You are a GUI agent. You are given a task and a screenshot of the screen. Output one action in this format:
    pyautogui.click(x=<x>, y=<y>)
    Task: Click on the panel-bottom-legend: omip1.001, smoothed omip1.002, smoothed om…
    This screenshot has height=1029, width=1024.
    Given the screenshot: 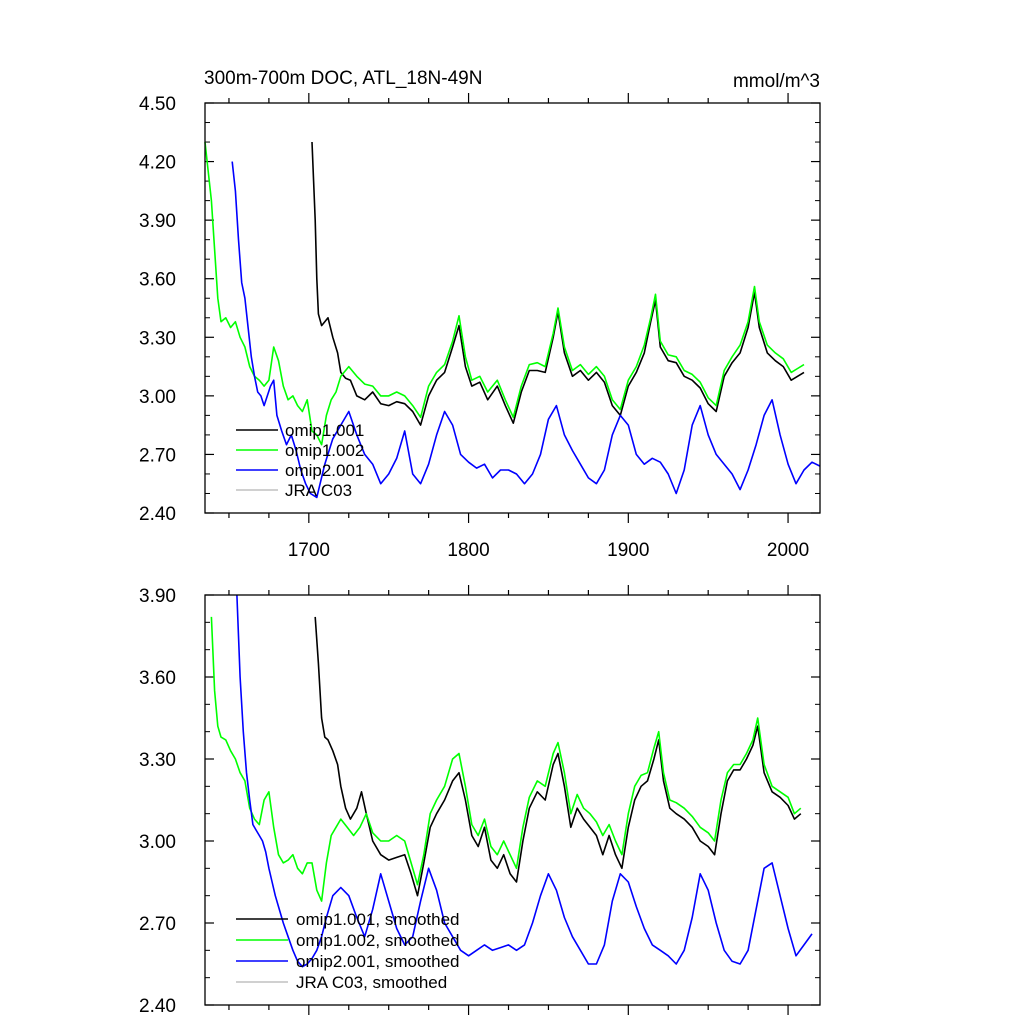 What is the action you would take?
    pyautogui.click(x=348, y=951)
    